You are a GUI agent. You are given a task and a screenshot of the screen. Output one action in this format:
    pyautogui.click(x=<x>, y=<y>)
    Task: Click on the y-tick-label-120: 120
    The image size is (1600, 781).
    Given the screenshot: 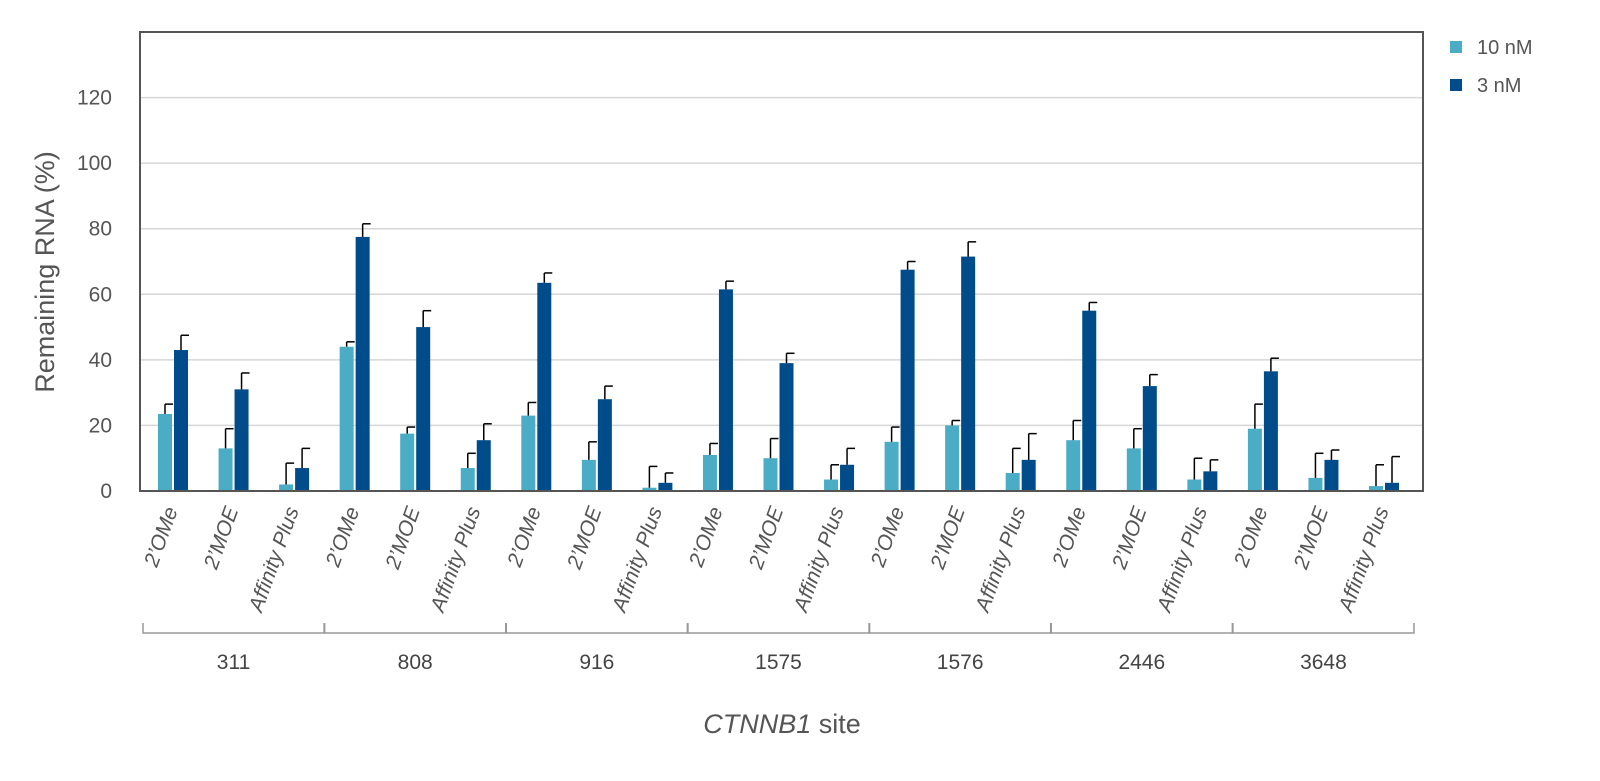 What is the action you would take?
    pyautogui.click(x=94, y=98)
    